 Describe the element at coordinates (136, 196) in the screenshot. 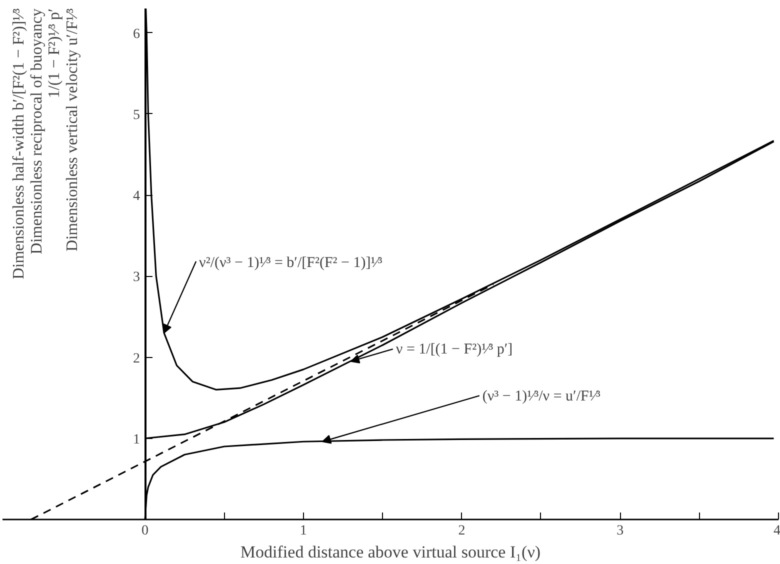

I see `y-tick-label: 4` at that location.